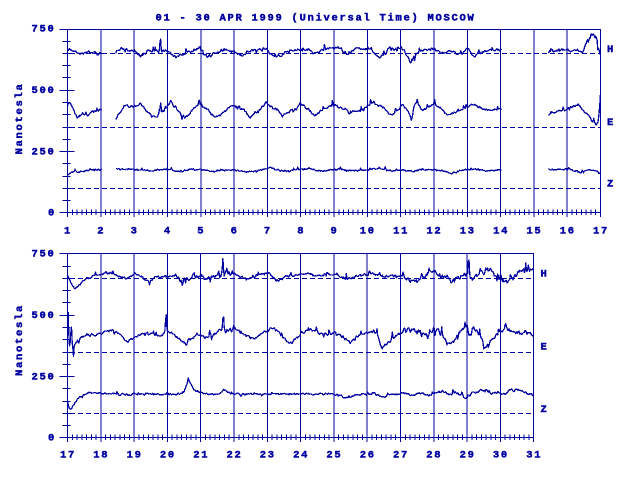  I want to click on svg-text: 15, so click(534, 231).